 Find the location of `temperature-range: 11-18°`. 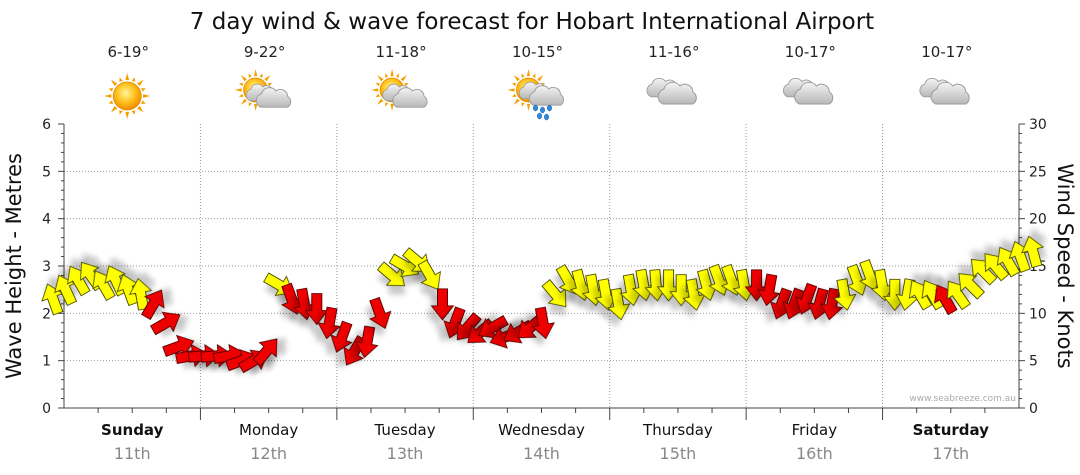

temperature-range: 11-18° is located at coordinates (401, 52).